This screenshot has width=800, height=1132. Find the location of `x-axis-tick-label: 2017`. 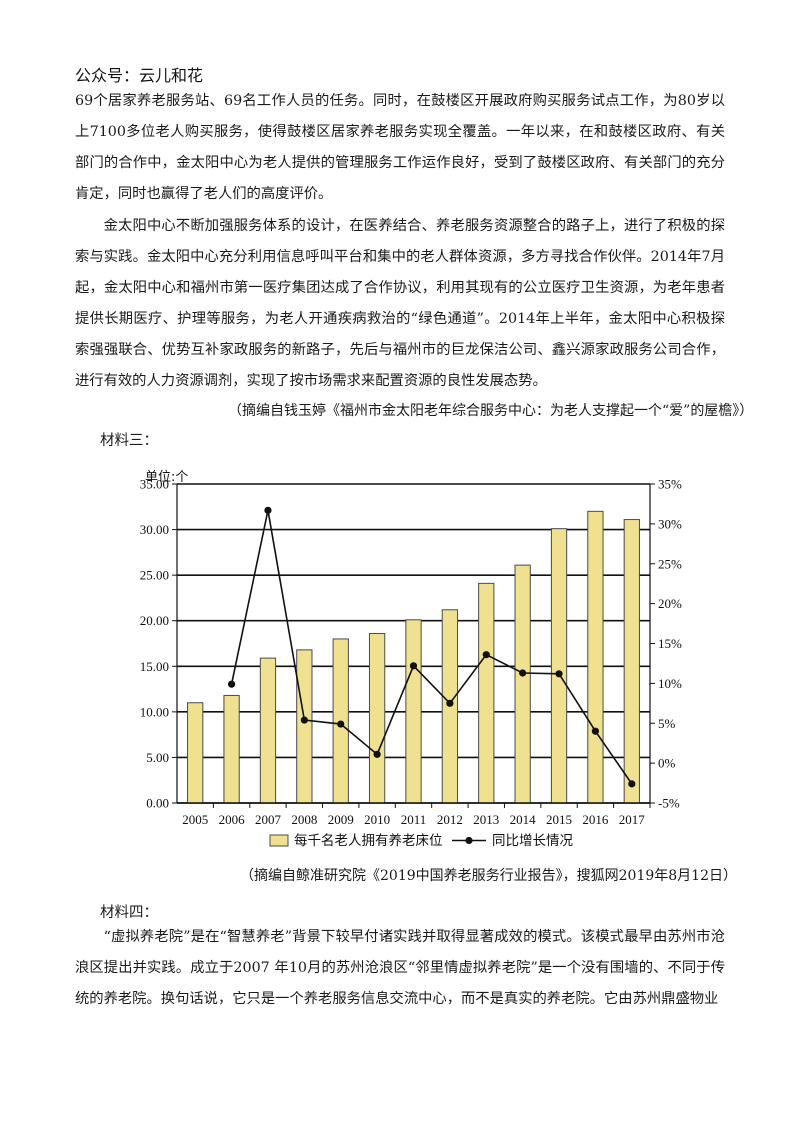

x-axis-tick-label: 2017 is located at coordinates (632, 819).